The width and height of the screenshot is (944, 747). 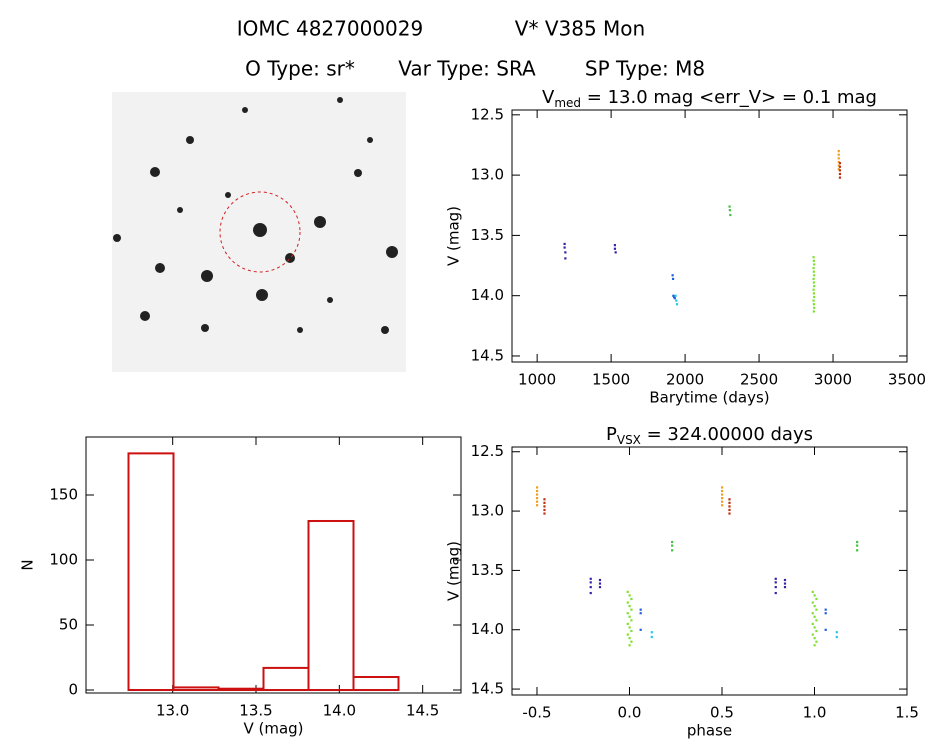 I want to click on chart-title: Vmed = 13.0 mag <err_V> = 0.1 mag, so click(x=709, y=98).